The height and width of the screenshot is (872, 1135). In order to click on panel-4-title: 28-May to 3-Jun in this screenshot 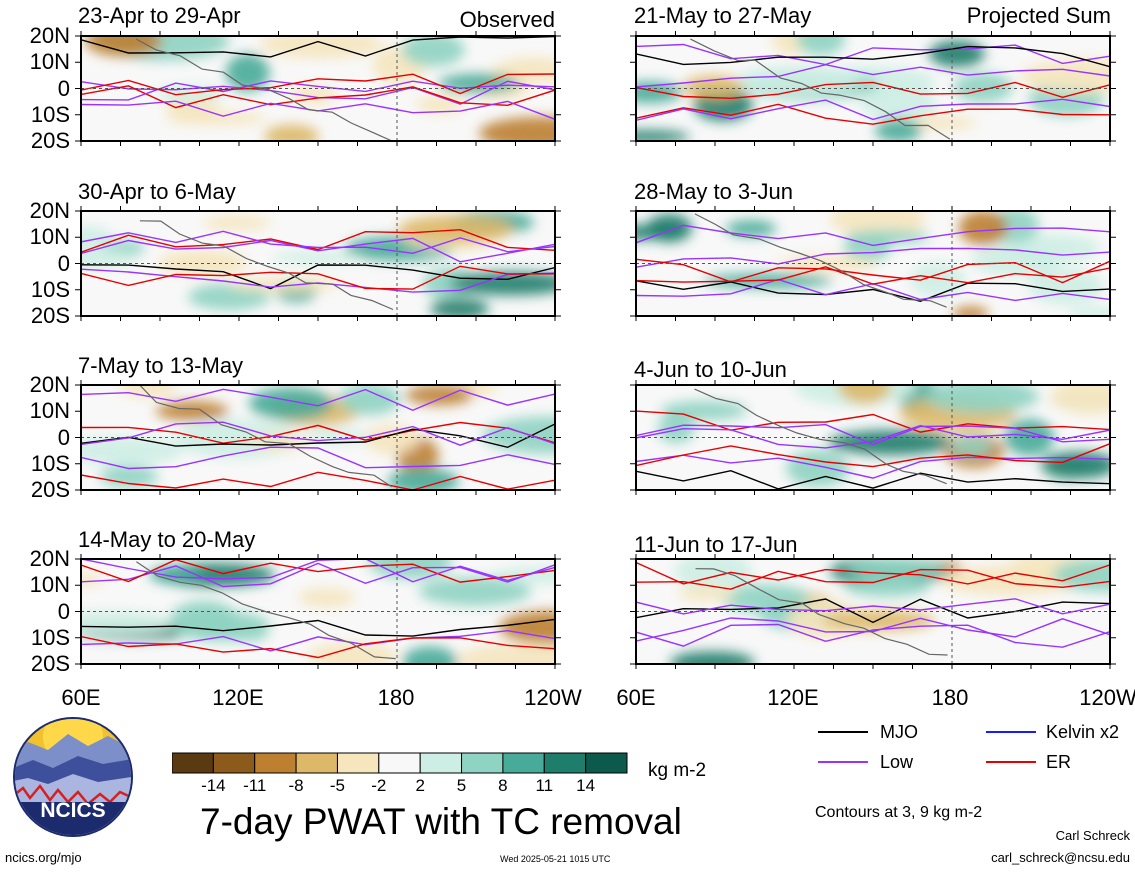, I will do `click(713, 191)`.